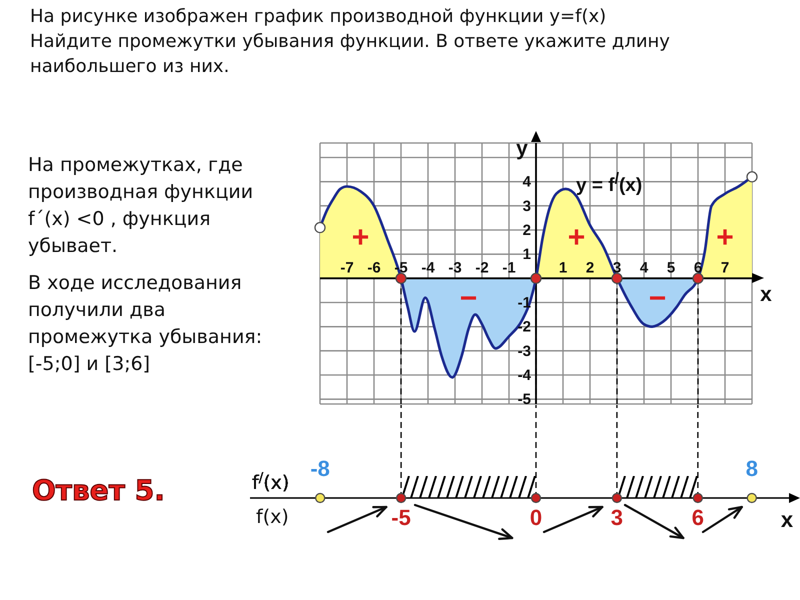 The image size is (800, 600). Describe the element at coordinates (524, 351) in the screenshot. I see `y-tick-label: -3` at that location.